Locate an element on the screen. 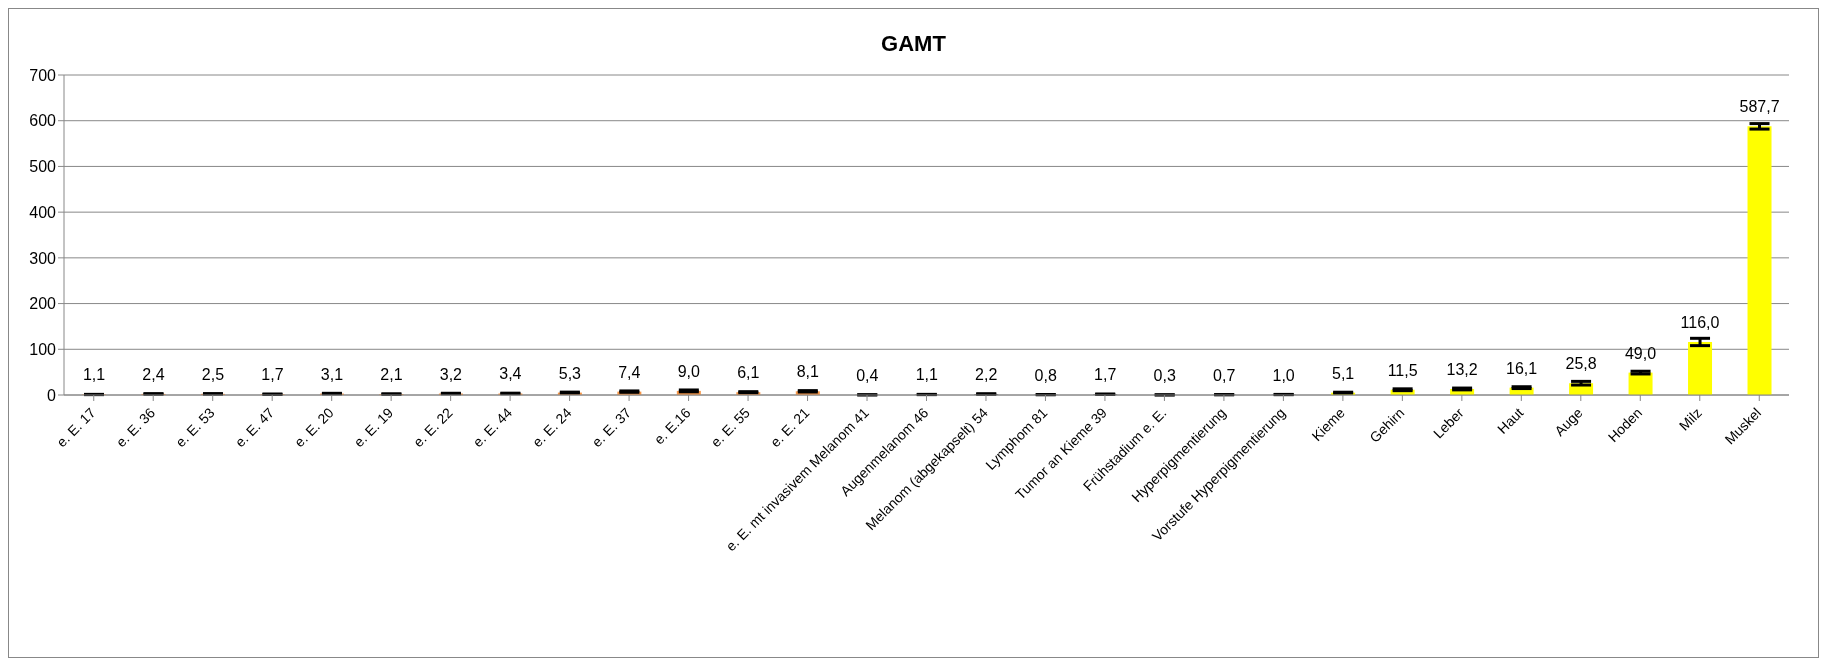 Image resolution: width=1827 pixels, height=668 pixels. y-tick-label: 100 is located at coordinates (43, 349).